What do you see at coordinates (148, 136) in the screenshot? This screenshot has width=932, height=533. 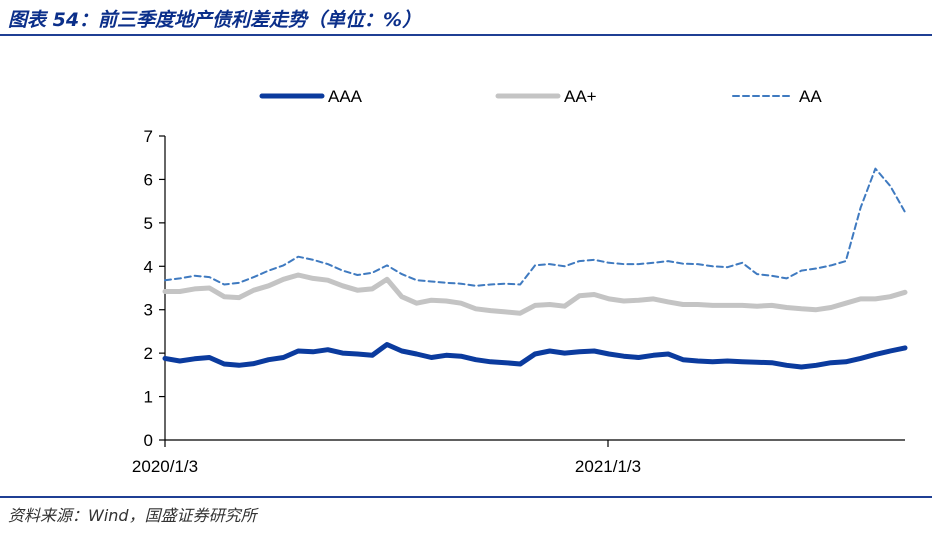 I see `y-tick-label: 7` at bounding box center [148, 136].